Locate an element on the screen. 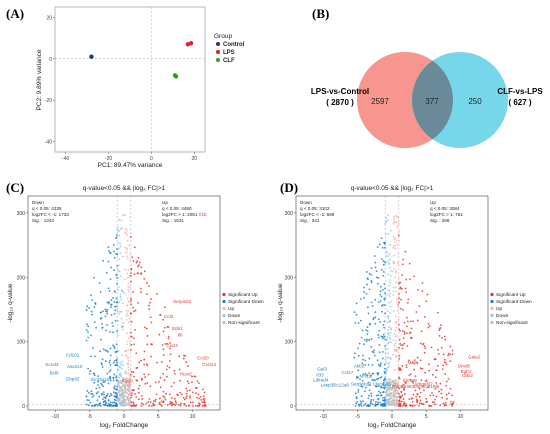  volcano-x-tick-label: -5 is located at coordinates (357, 417).